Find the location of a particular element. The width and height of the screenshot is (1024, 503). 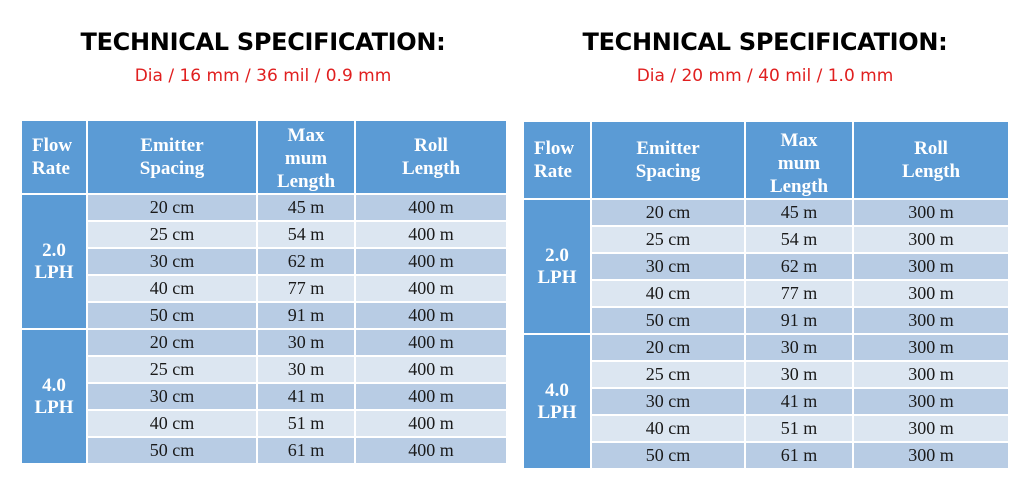

max-length-cell: 91 m is located at coordinates (799, 320).